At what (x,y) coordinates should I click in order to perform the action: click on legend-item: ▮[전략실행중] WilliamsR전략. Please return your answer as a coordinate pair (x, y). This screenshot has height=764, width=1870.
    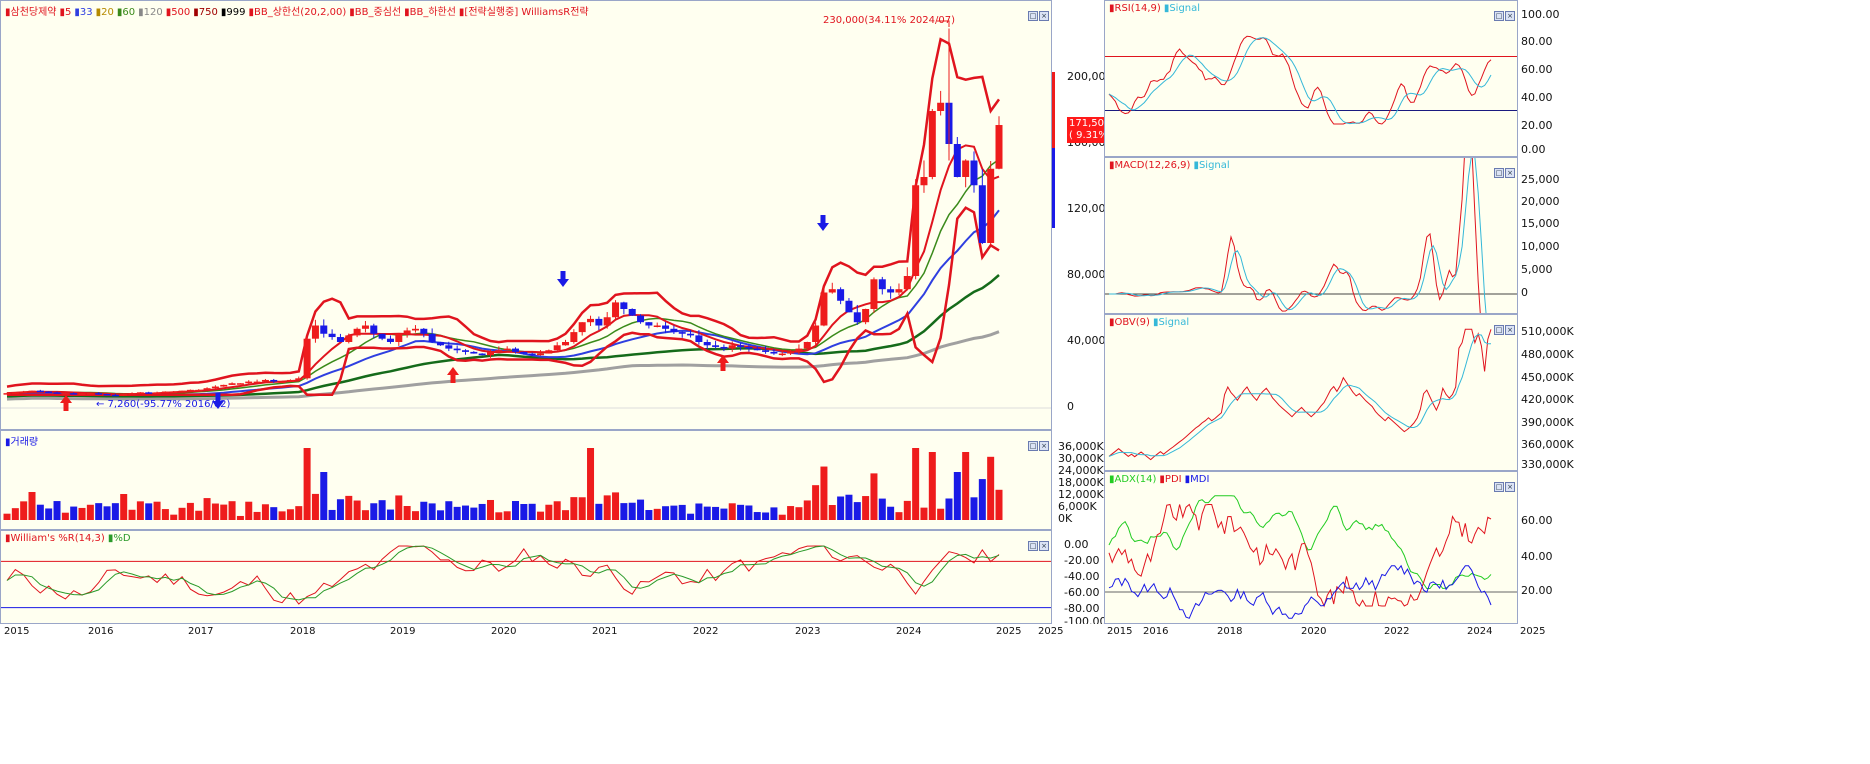
    Looking at the image, I should click on (523, 12).